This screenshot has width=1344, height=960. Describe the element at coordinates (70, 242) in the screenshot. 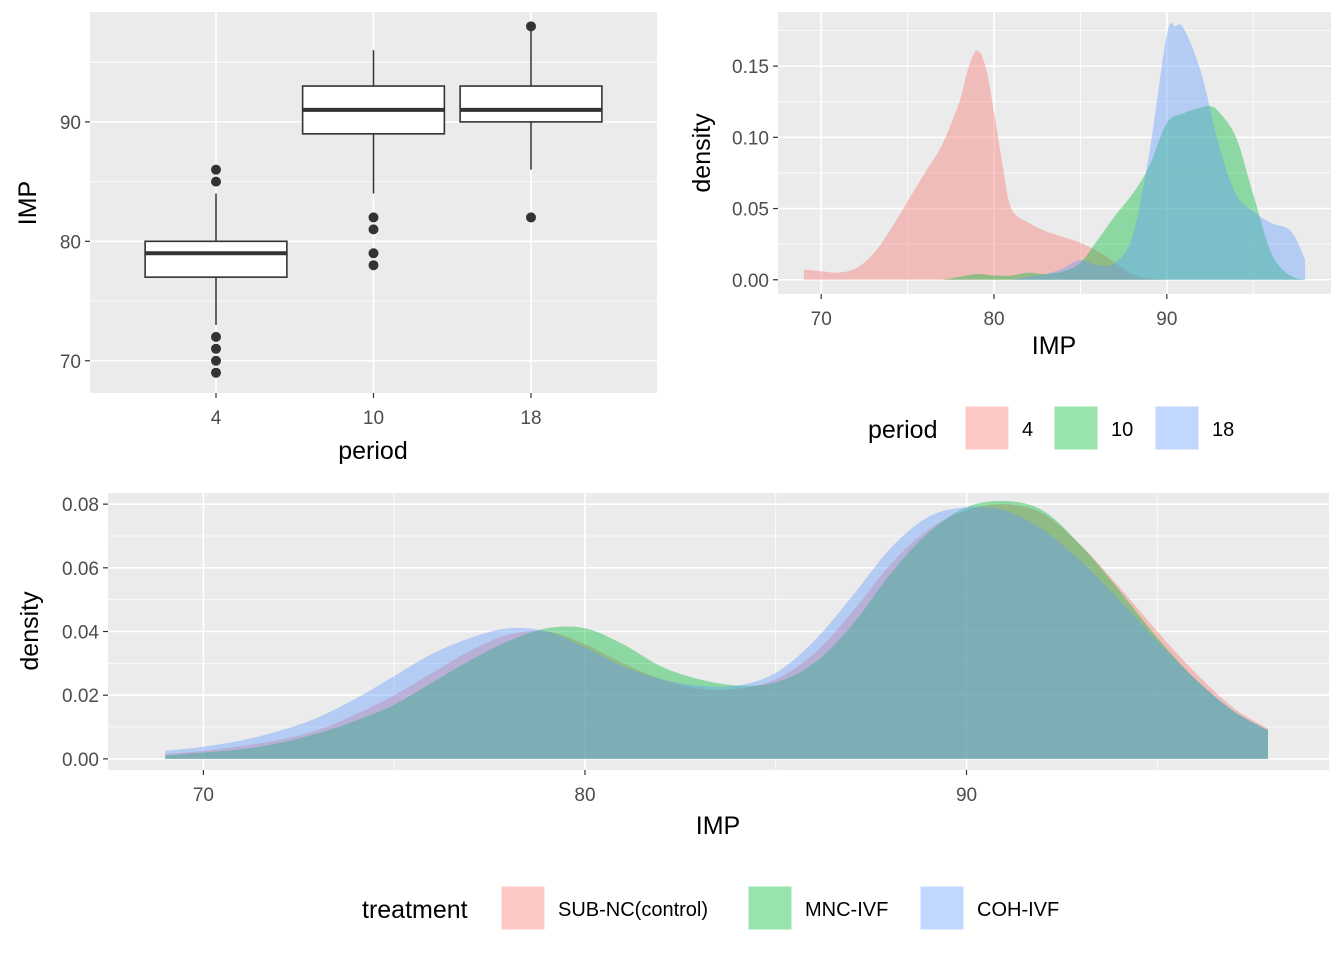

I see `boxplot-y-tick-label: 80` at that location.